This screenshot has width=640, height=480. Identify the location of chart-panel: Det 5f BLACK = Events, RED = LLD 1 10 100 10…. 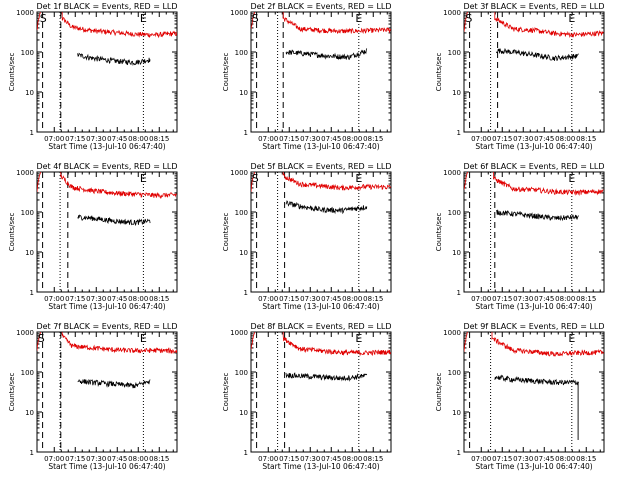
(307, 236).